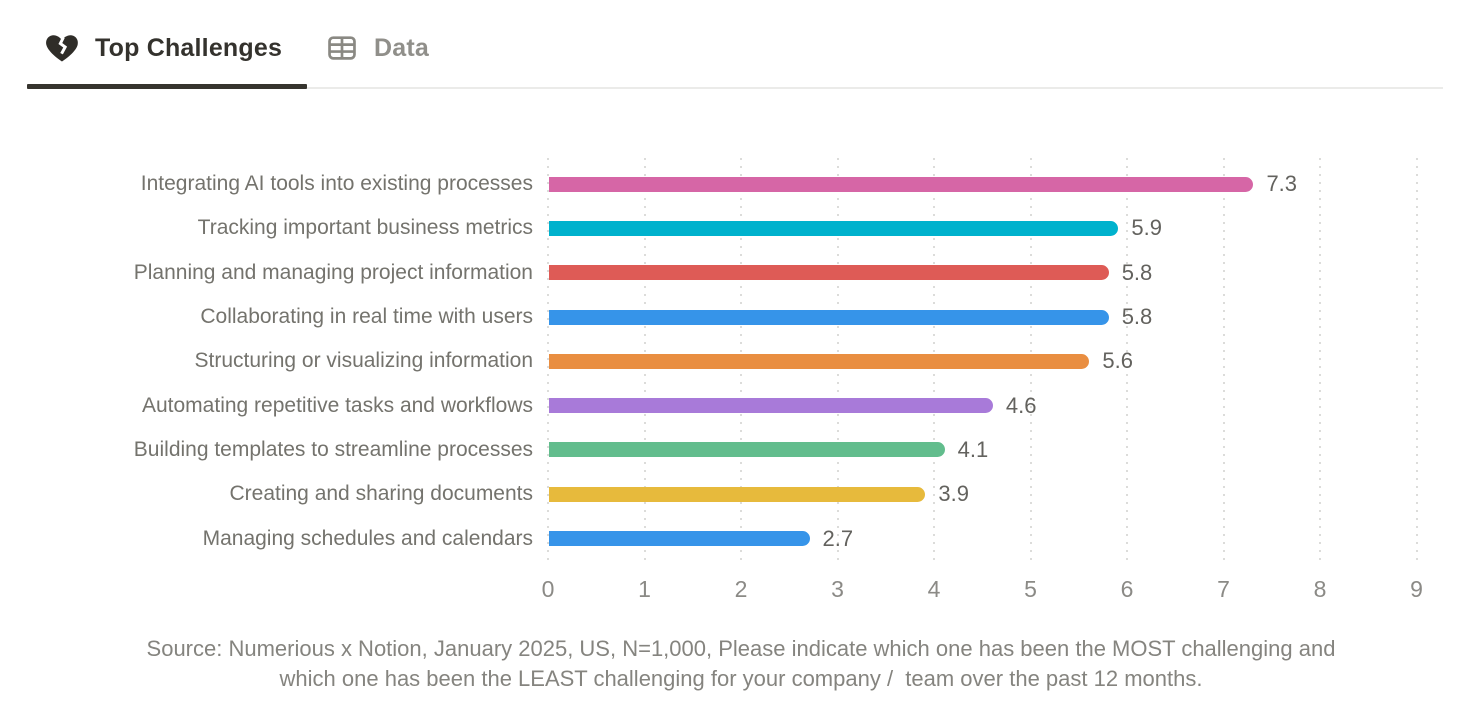 This screenshot has width=1482, height=722. Describe the element at coordinates (741, 589) in the screenshot. I see `x-tick-label: 2` at that location.